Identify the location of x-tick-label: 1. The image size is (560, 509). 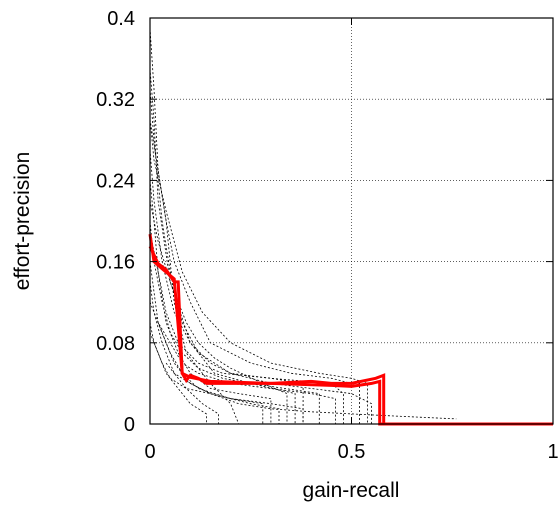
(552, 452).